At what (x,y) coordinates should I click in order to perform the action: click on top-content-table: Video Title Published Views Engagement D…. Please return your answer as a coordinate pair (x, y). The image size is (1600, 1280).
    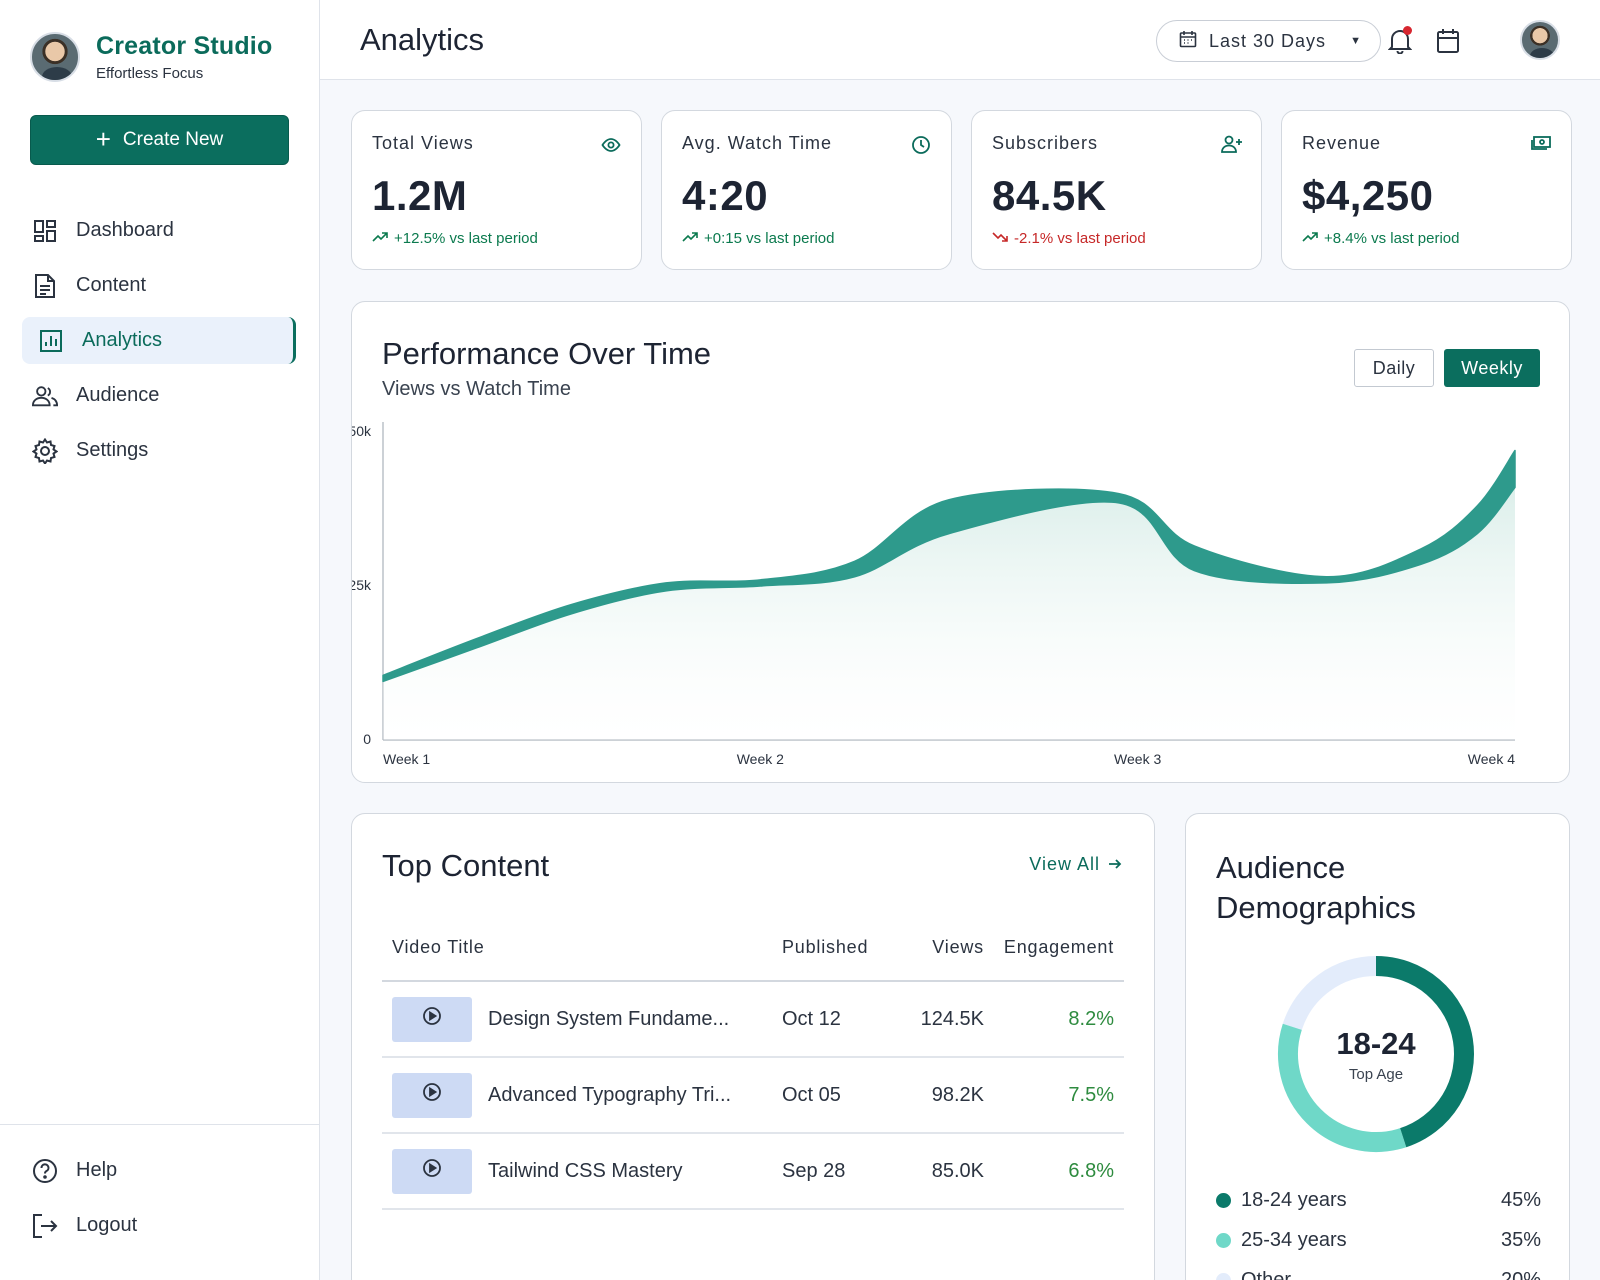
    Looking at the image, I should click on (753, 1062).